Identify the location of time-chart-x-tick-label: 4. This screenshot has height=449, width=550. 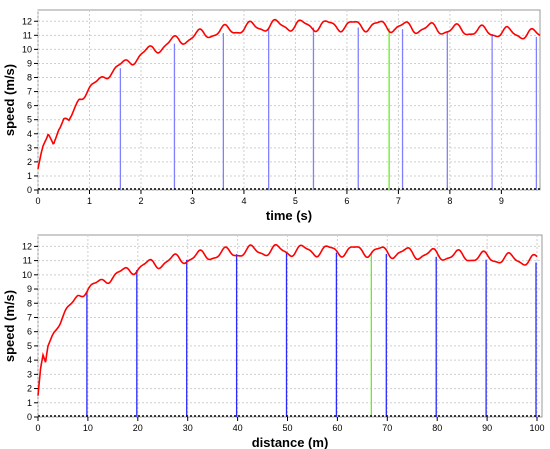
(243, 201).